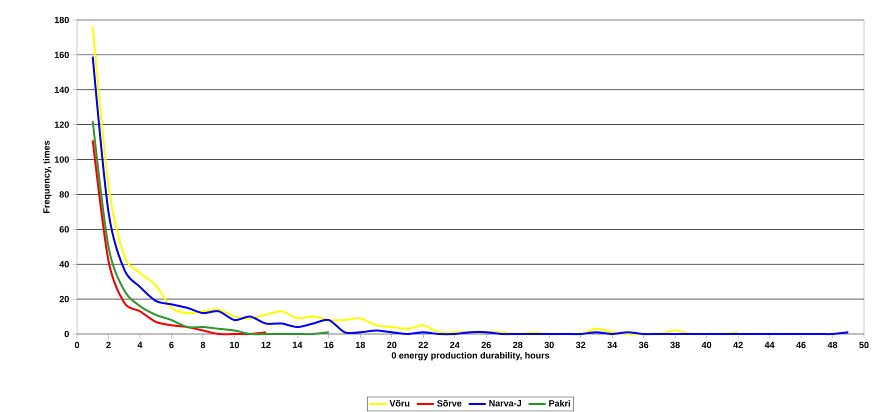  What do you see at coordinates (675, 345) in the screenshot?
I see `x-tick-label: 38` at bounding box center [675, 345].